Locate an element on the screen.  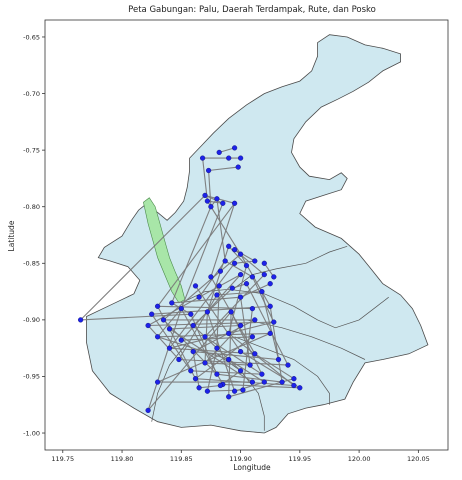
y-tick-label: -0.95 is located at coordinates (31, 377).